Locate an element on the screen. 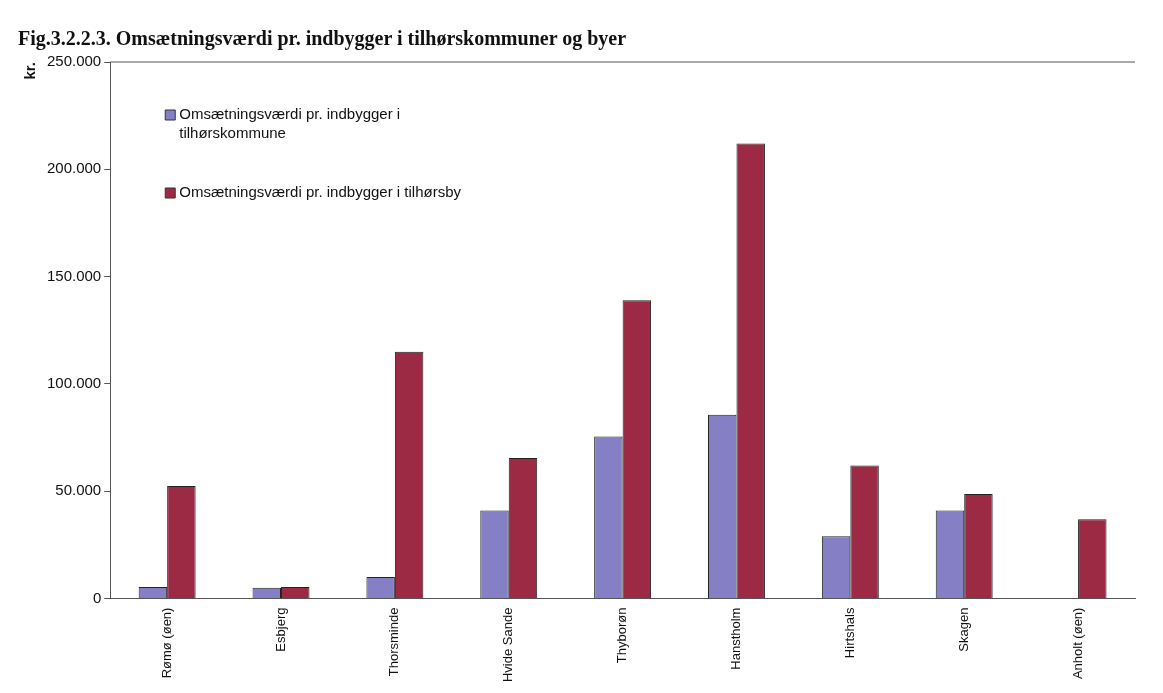  y-tick-label: 50.000 is located at coordinates (78, 490).